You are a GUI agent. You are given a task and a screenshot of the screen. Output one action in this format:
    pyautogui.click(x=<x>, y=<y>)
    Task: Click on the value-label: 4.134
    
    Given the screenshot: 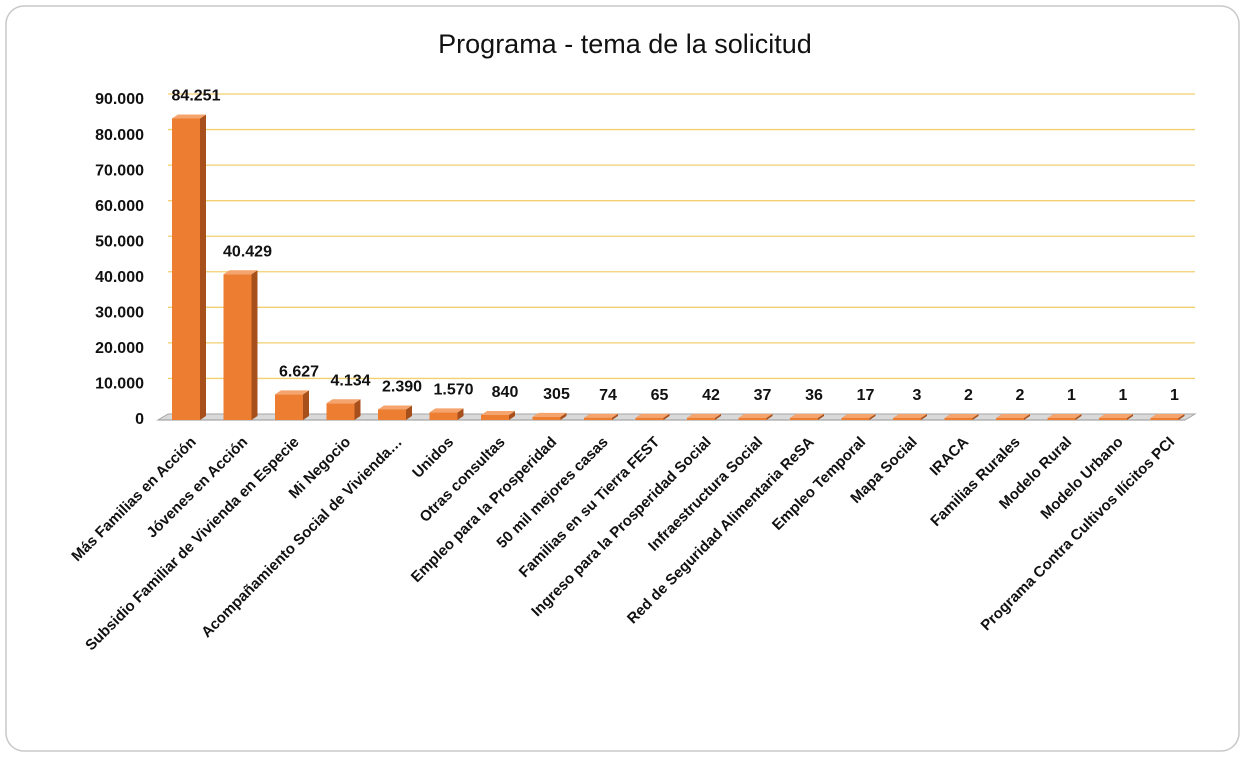 What is the action you would take?
    pyautogui.click(x=350, y=381)
    